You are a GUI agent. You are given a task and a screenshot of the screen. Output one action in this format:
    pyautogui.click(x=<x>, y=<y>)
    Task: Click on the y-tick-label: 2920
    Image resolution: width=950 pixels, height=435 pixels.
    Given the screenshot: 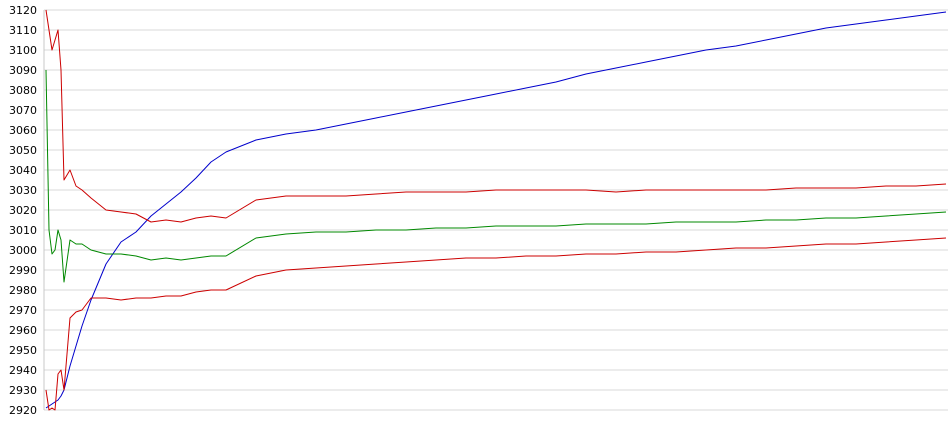 What is the action you would take?
    pyautogui.click(x=23, y=410)
    